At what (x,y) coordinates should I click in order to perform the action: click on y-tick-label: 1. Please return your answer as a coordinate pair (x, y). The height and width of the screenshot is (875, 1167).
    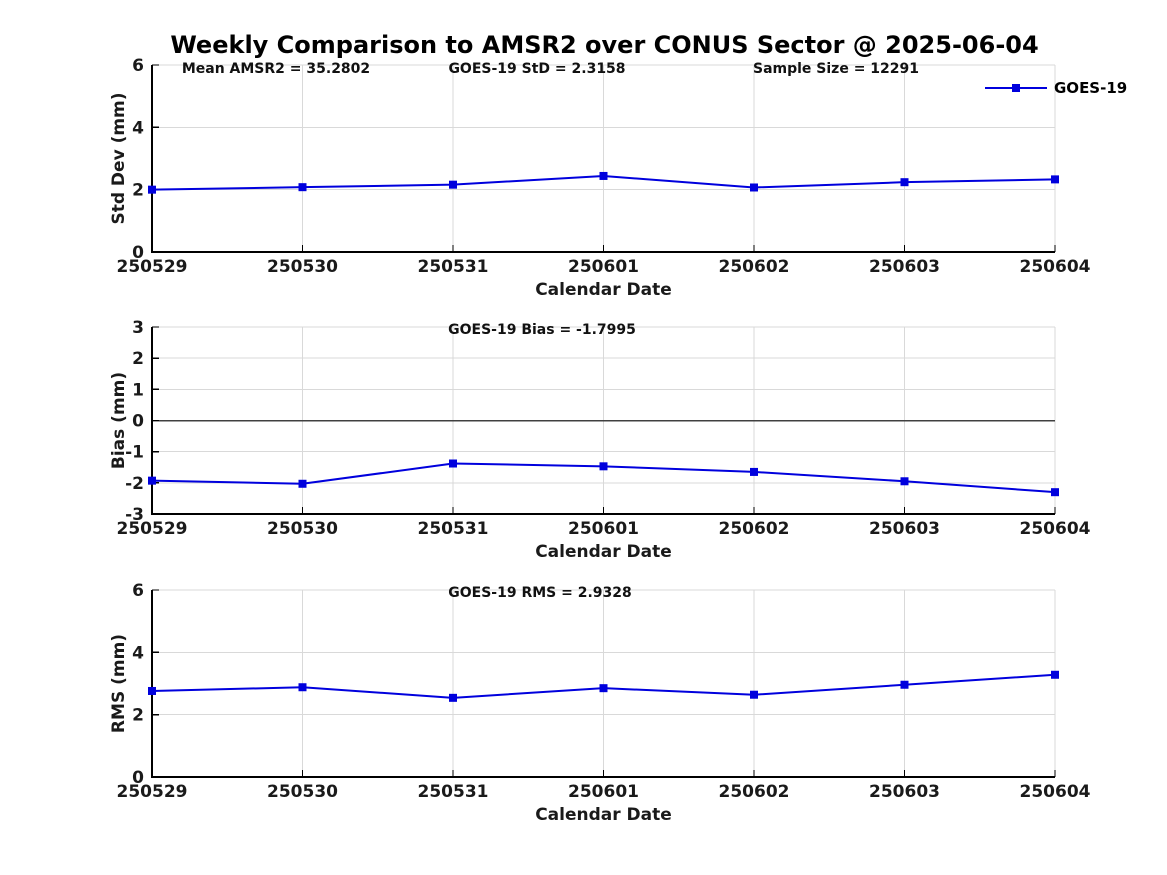
    Looking at the image, I should click on (138, 390).